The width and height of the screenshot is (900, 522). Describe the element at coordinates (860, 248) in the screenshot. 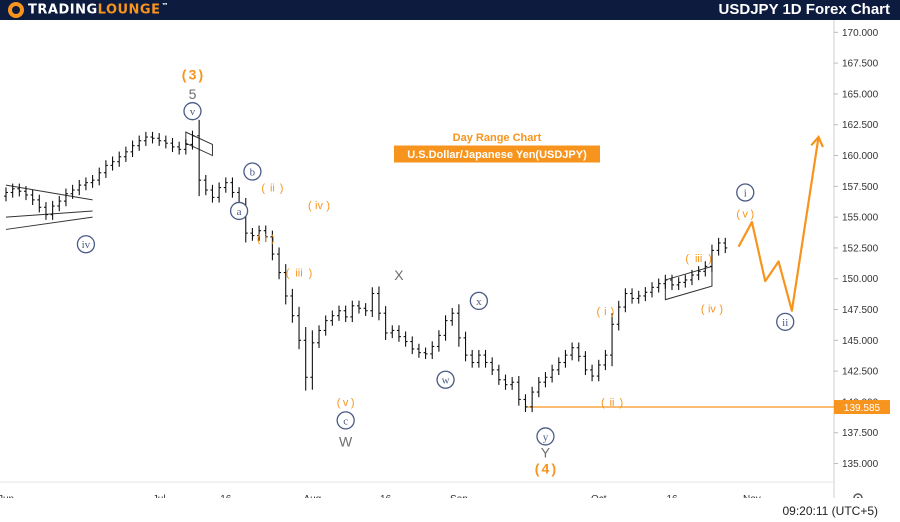

I see `price-tick-label: 152.500` at that location.